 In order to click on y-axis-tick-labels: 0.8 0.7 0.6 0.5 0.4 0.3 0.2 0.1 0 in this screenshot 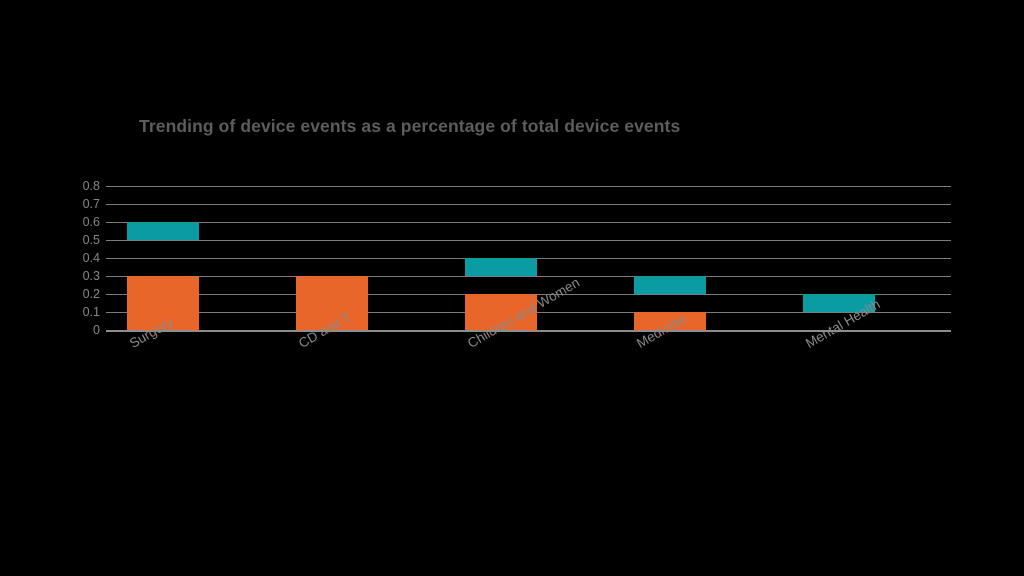, I will do `click(79, 258)`.